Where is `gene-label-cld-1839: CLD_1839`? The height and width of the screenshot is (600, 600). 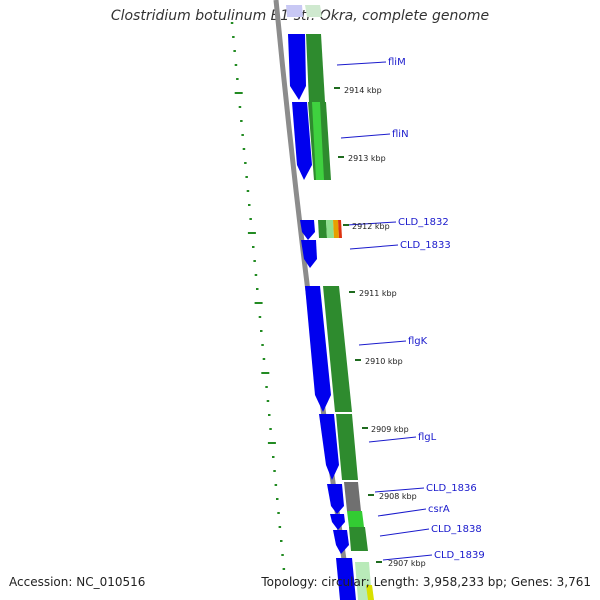 gene-label-cld-1839: CLD_1839 is located at coordinates (459, 555).